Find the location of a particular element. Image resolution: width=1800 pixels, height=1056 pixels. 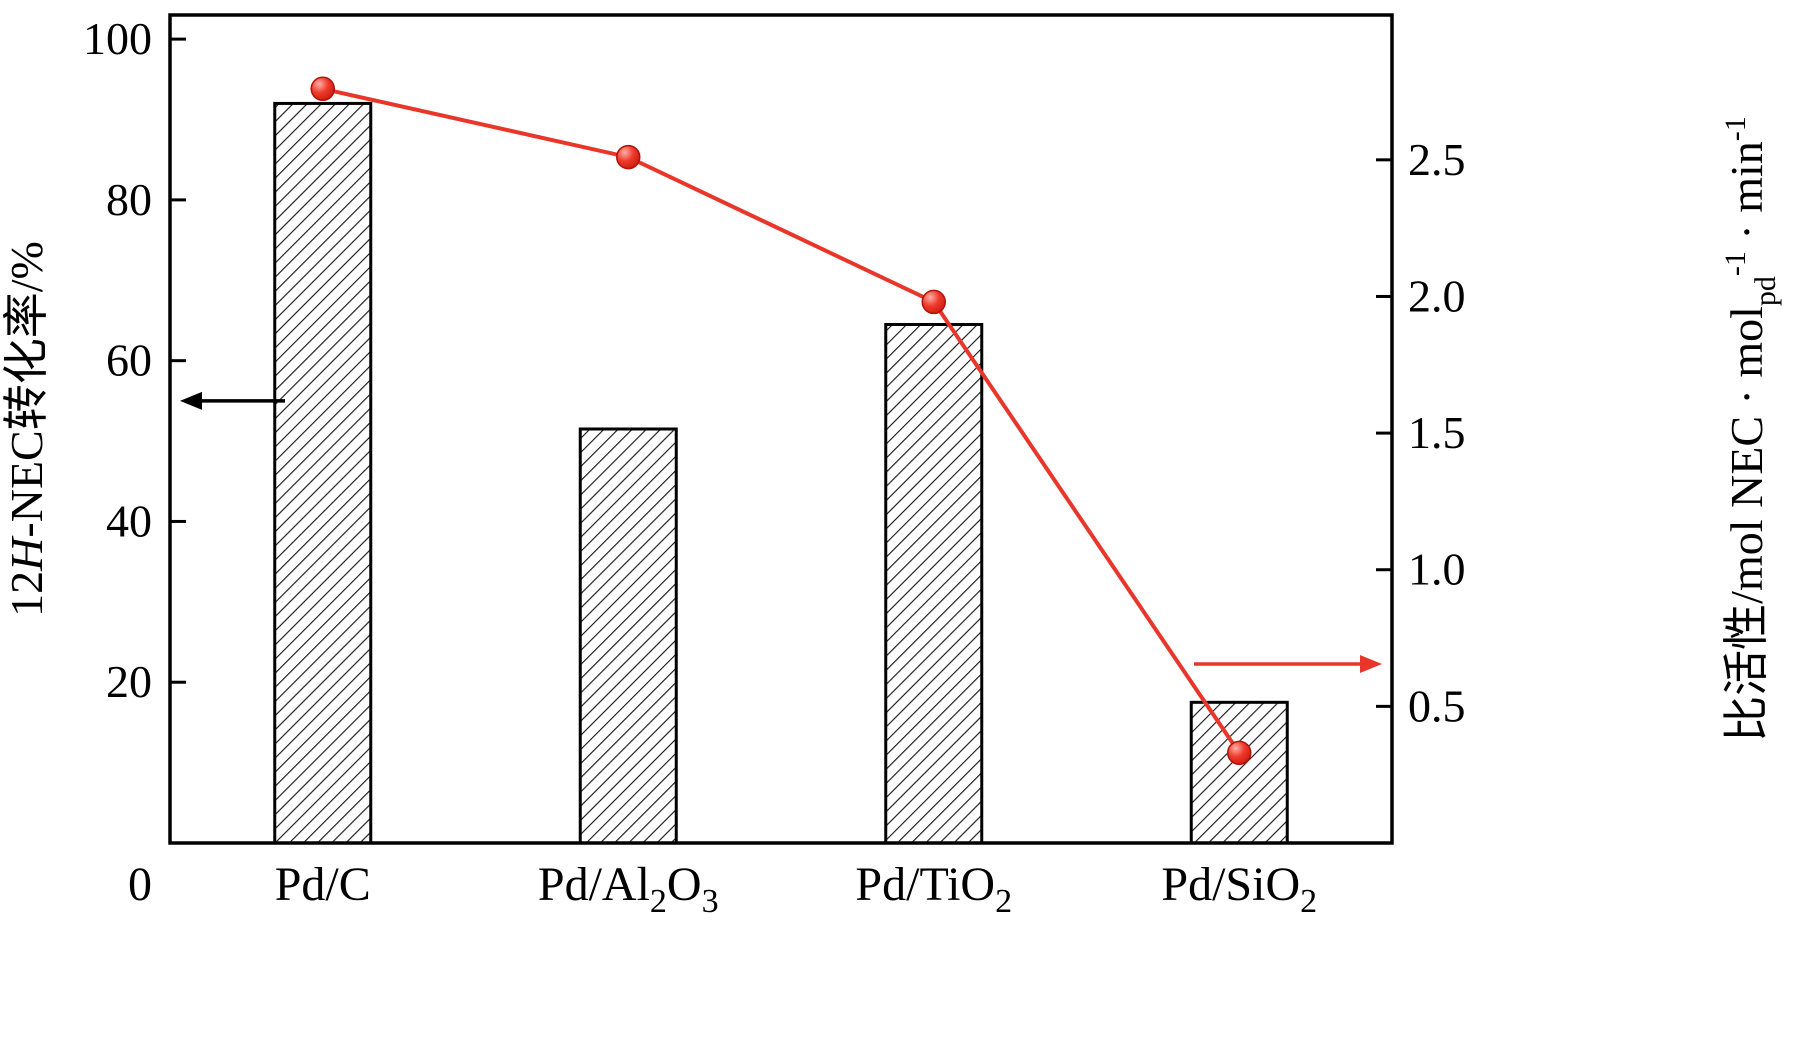

bar-Pd/Al2O3 is located at coordinates (628, 636).